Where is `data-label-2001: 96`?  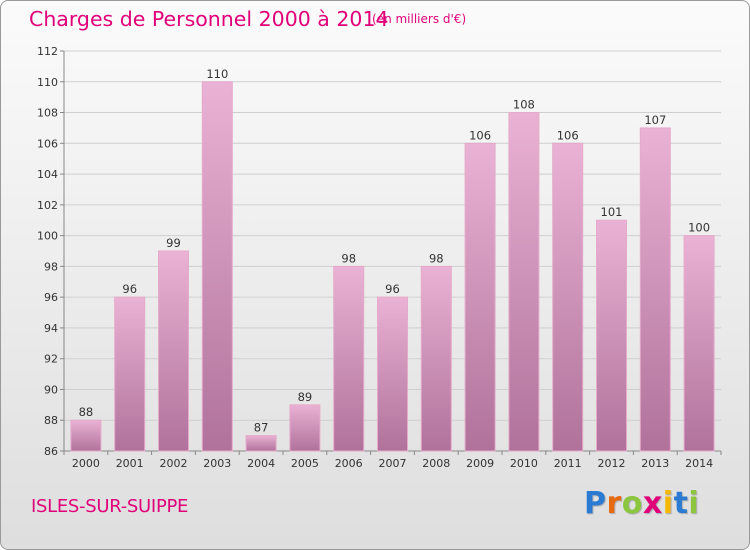
data-label-2001: 96 is located at coordinates (129, 289).